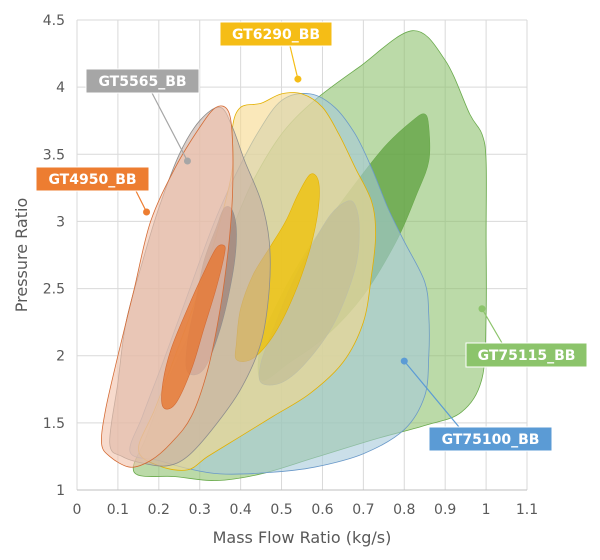 The height and width of the screenshot is (560, 600). What do you see at coordinates (21, 255) in the screenshot?
I see `y-axis-title: Pressure Ratio` at bounding box center [21, 255].